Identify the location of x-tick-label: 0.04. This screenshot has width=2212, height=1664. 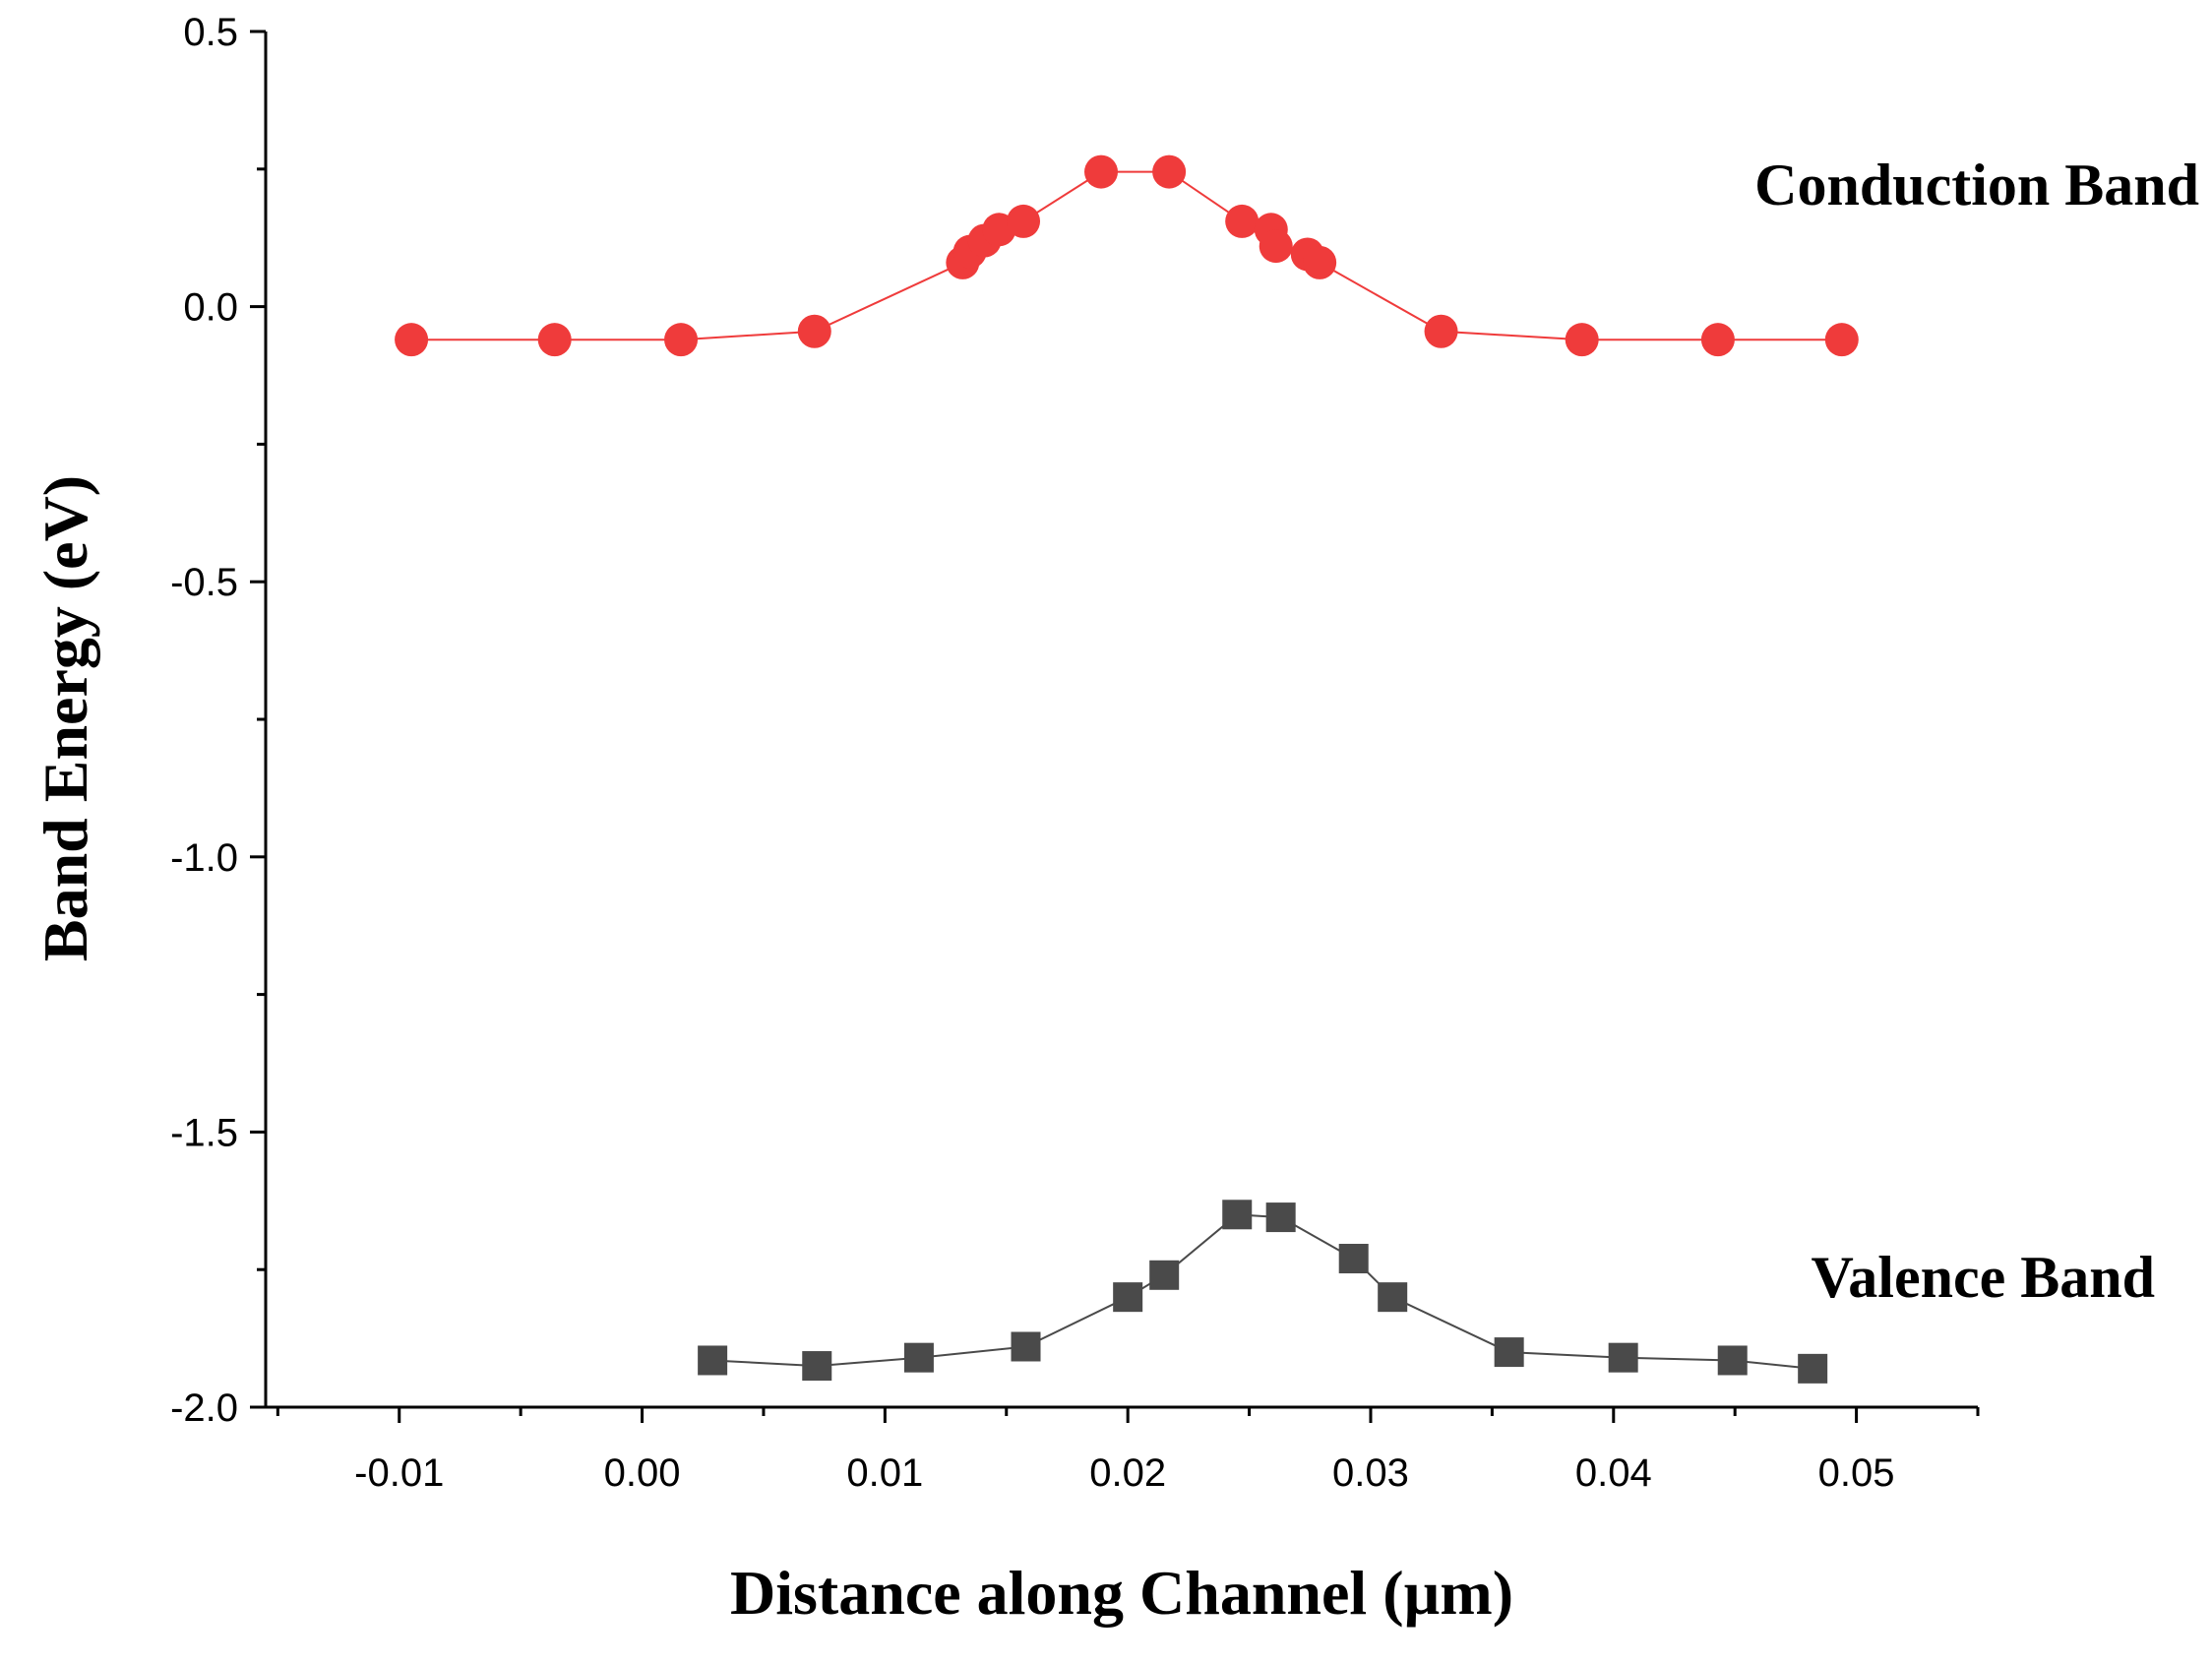
(1613, 1473).